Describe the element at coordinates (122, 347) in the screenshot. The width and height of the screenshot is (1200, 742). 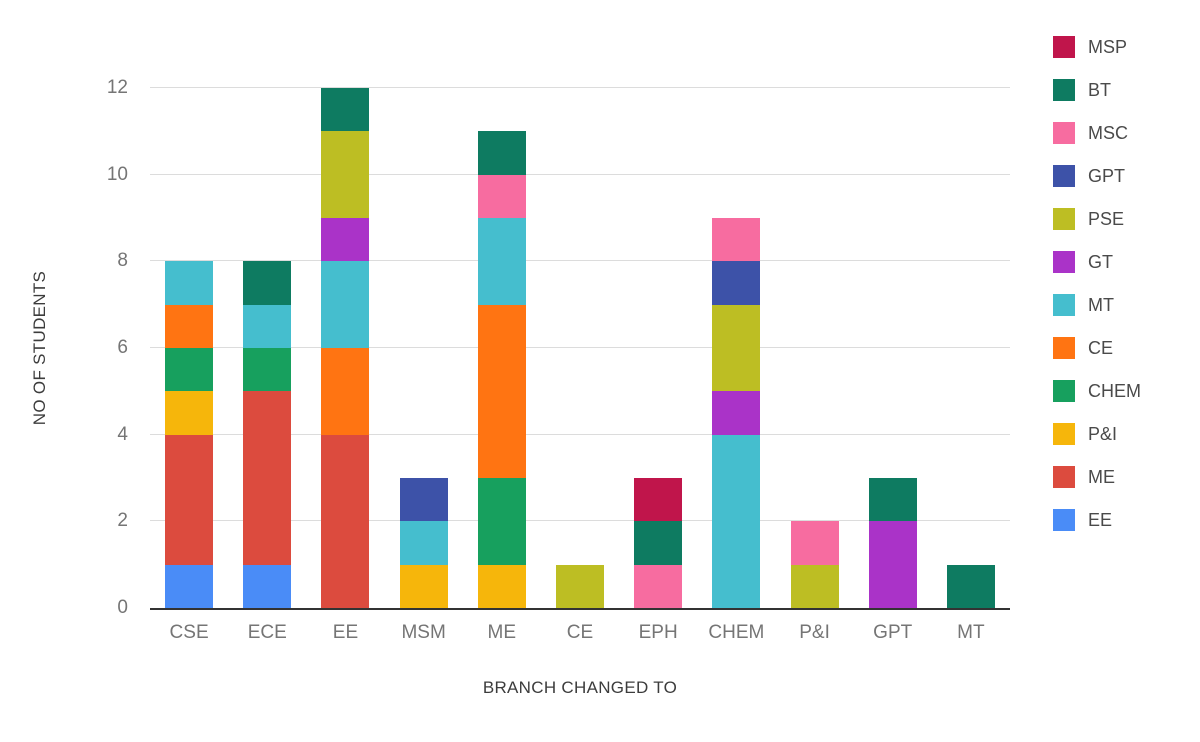
I see `y-tick-label: 6` at that location.